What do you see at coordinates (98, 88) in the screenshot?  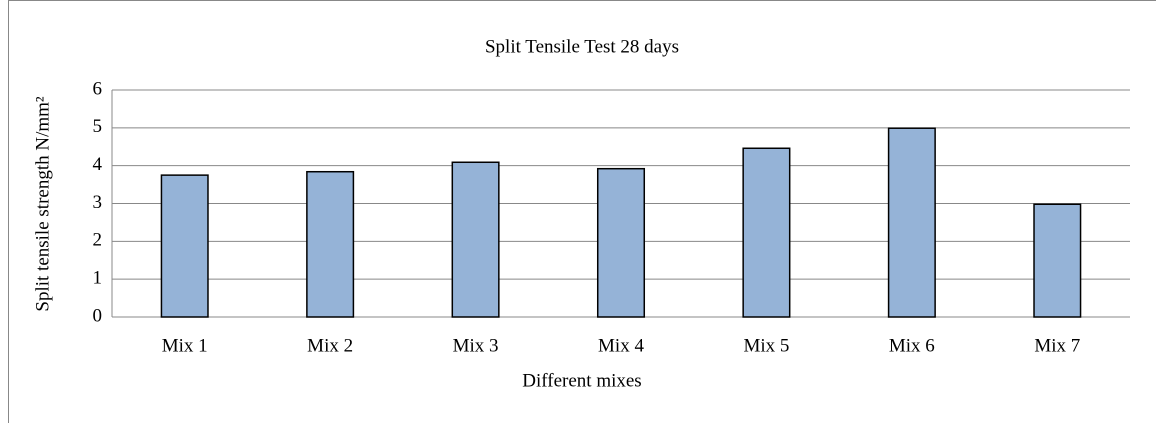 I see `y-tick-label: 6` at bounding box center [98, 88].